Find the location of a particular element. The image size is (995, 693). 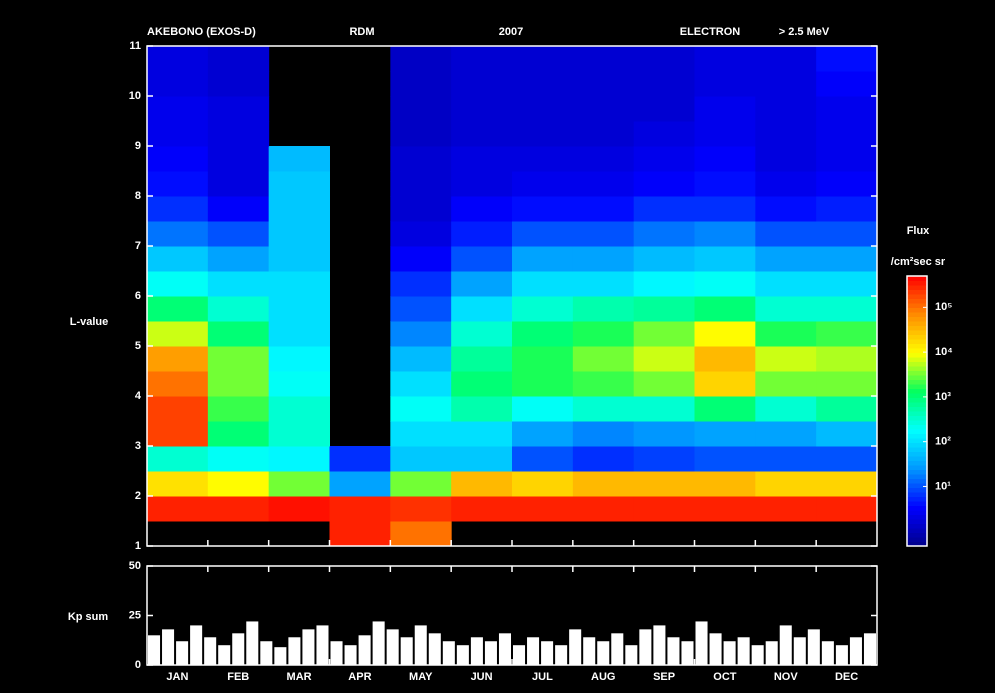

colorbar-title: Flux is located at coordinates (918, 231).